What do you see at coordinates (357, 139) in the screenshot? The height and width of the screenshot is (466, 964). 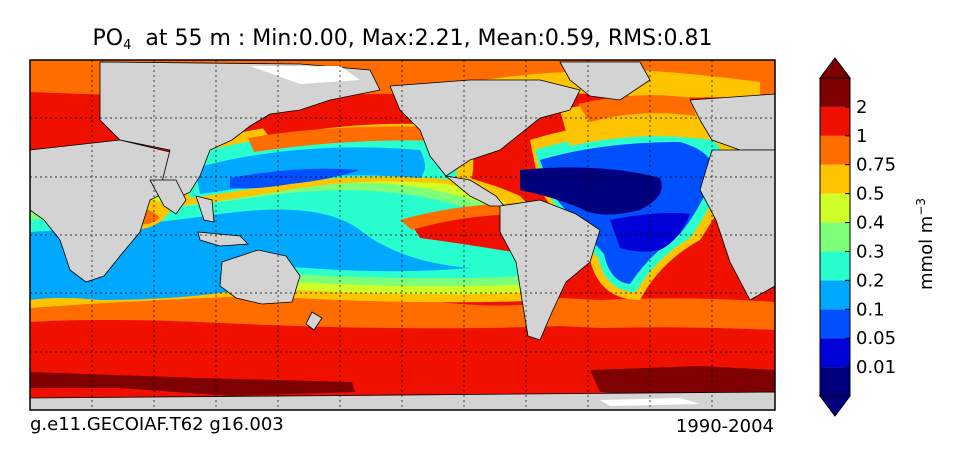 I see `subarctic-pacific-orange` at bounding box center [357, 139].